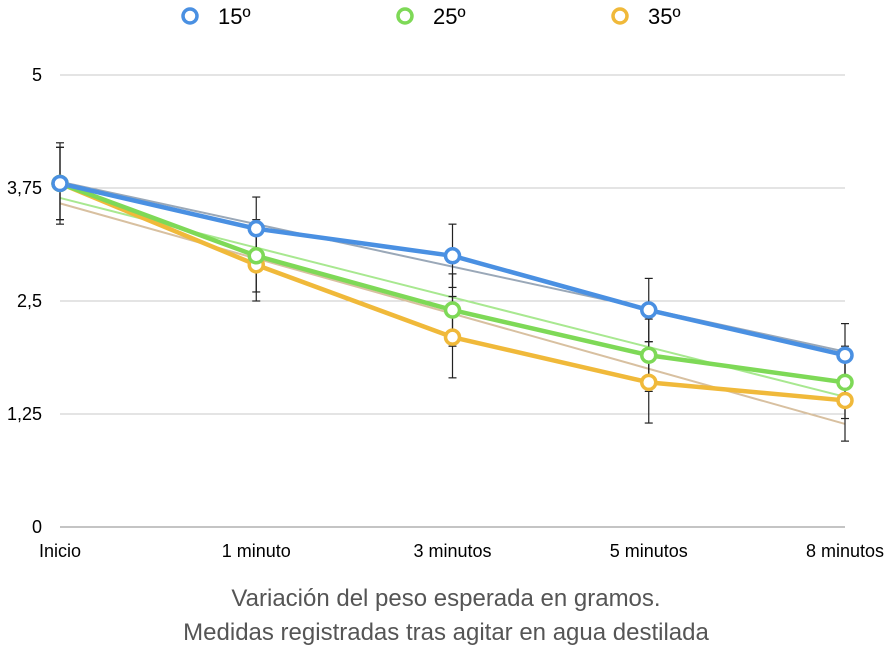 This screenshot has height=650, width=892. Describe the element at coordinates (37, 75) in the screenshot. I see `y-tick-label: 5` at that location.